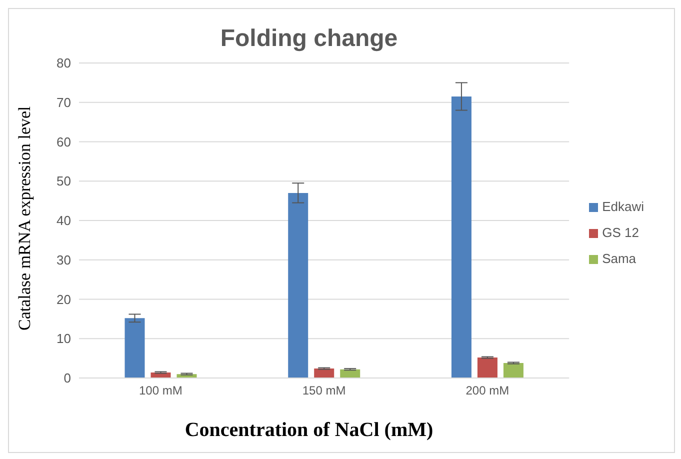 The height and width of the screenshot is (459, 681). Describe the element at coordinates (160, 391) in the screenshot. I see `x-tick-label: 100 mM` at that location.